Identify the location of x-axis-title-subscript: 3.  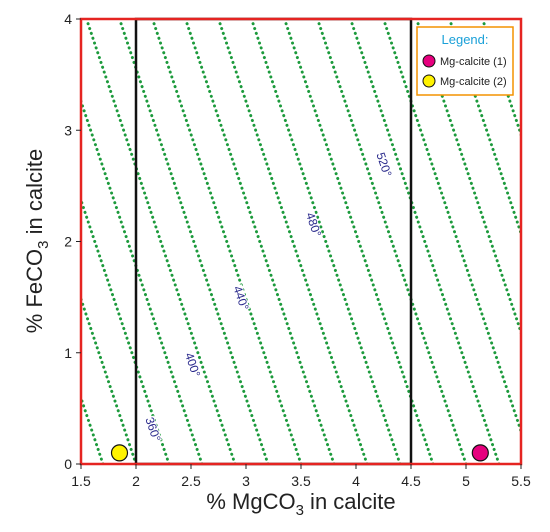
(300, 510).